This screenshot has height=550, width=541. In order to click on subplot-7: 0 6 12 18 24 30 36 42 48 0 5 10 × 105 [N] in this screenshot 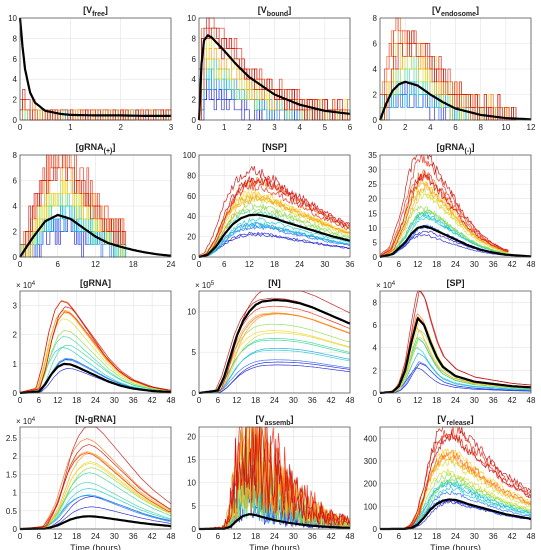, I will do `click(271, 341)`.